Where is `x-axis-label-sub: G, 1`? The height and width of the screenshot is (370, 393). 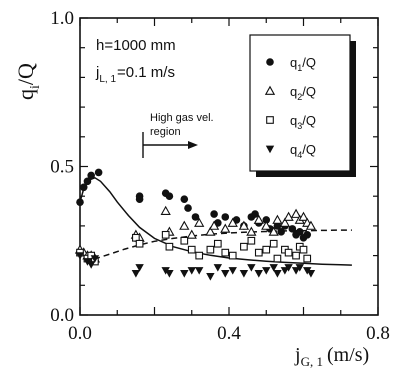
x-axis-label-sub: G, 1 is located at coordinates (312, 361).